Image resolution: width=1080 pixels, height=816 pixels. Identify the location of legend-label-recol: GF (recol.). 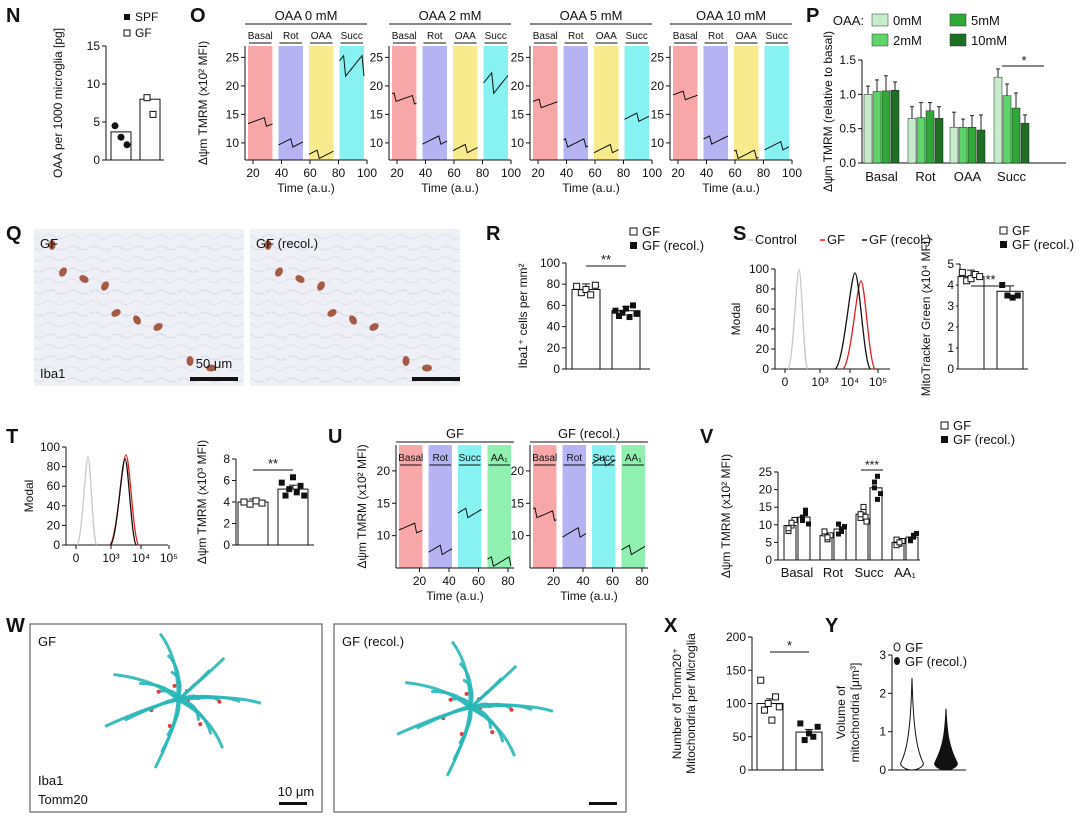
(984, 439).